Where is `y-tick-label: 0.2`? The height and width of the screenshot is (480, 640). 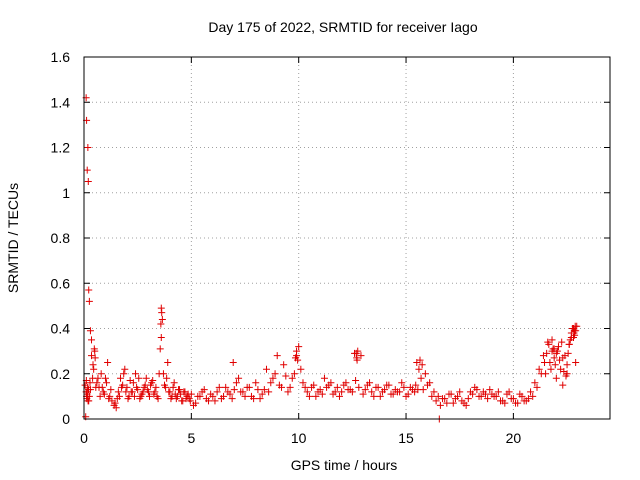 y-tick-label: 0.2 is located at coordinates (61, 374).